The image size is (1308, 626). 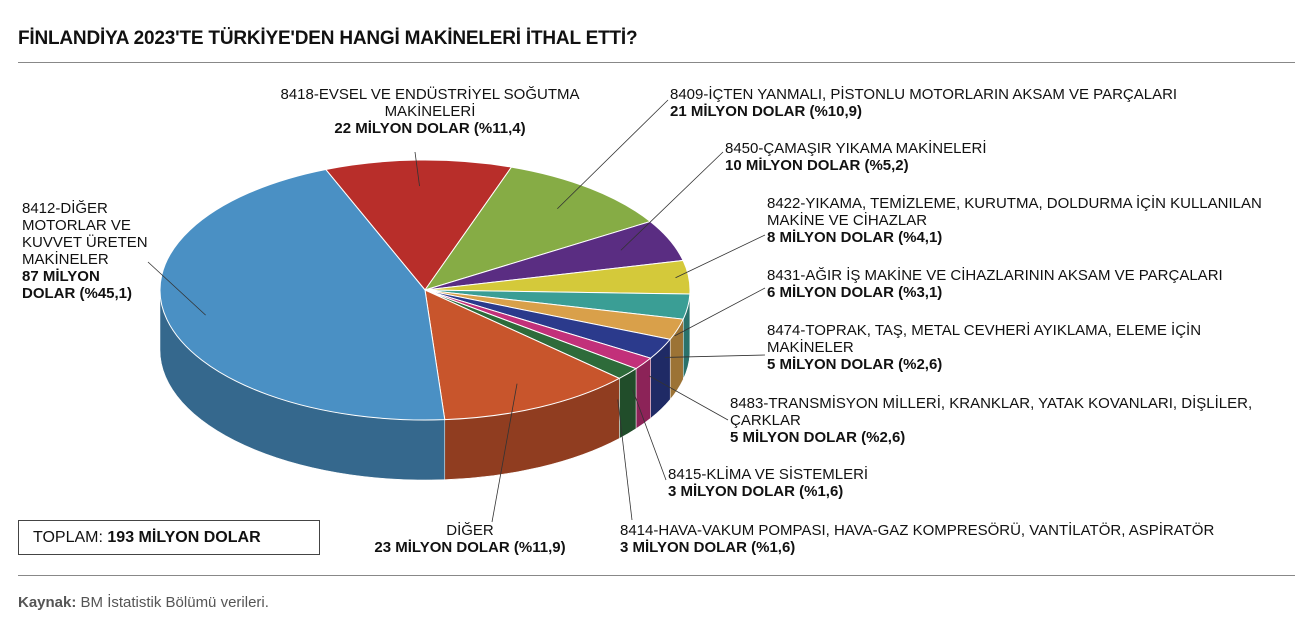 What do you see at coordinates (430, 128) in the screenshot?
I see `value-label: 22 MİLYON DOLAR (%11,4)` at bounding box center [430, 128].